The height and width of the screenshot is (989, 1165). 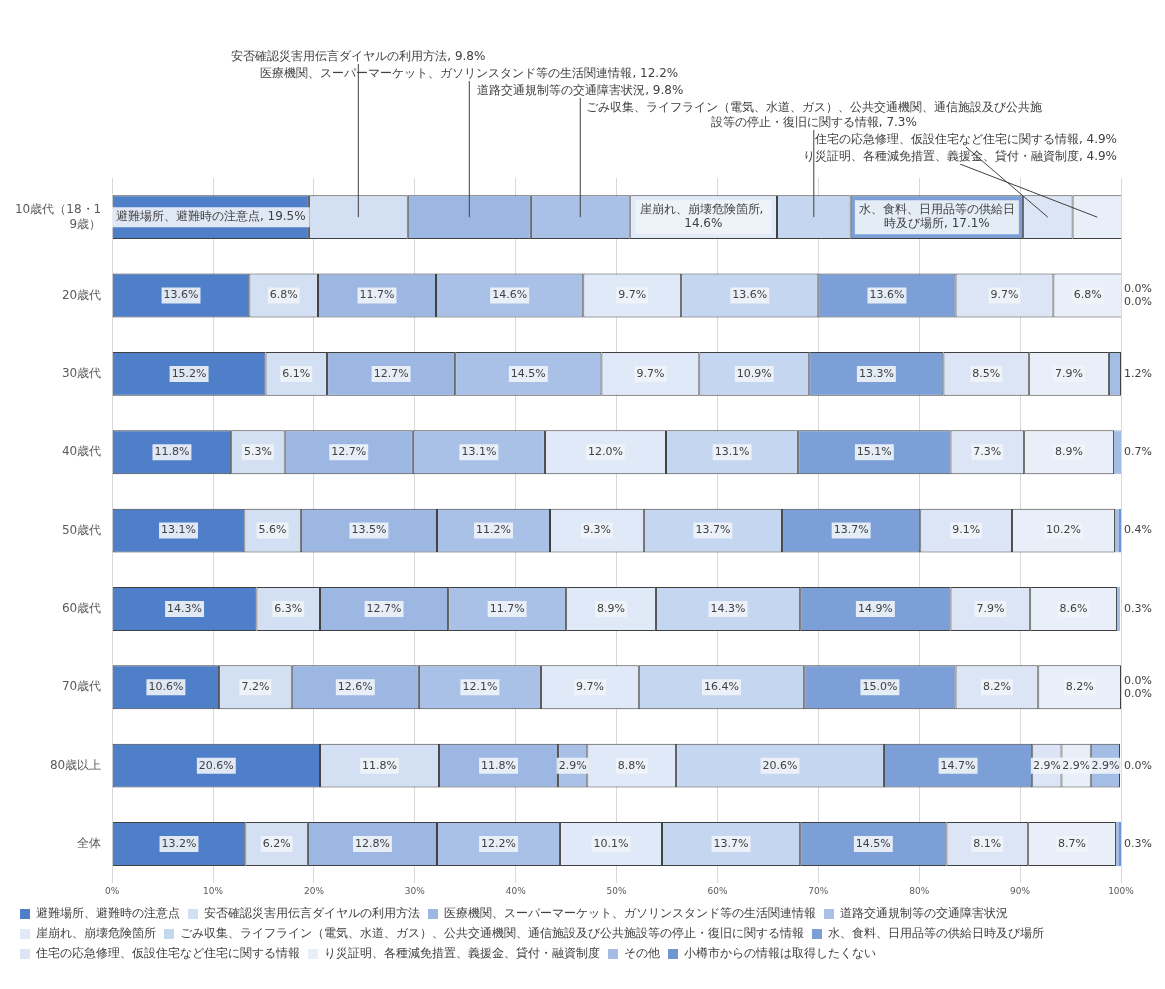 I want to click on data-label: 9.3%, so click(x=596, y=530).